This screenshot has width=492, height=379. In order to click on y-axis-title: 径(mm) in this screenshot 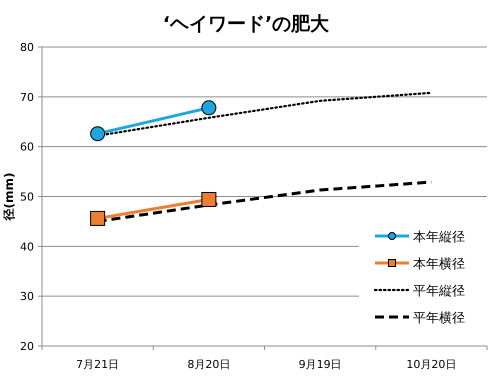, I will do `click(9, 197)`.